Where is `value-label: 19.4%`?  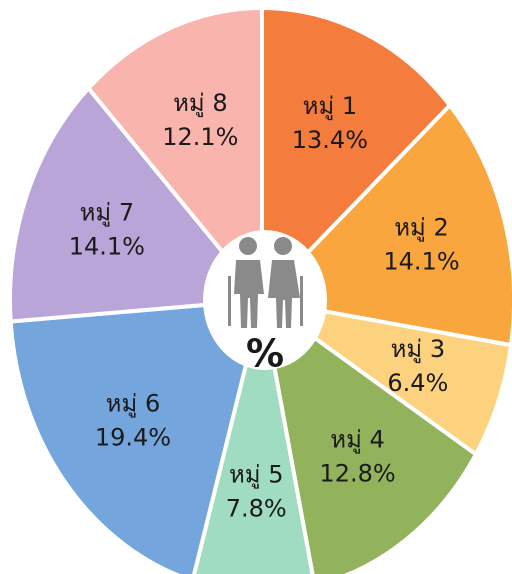 value-label: 19.4% is located at coordinates (133, 438).